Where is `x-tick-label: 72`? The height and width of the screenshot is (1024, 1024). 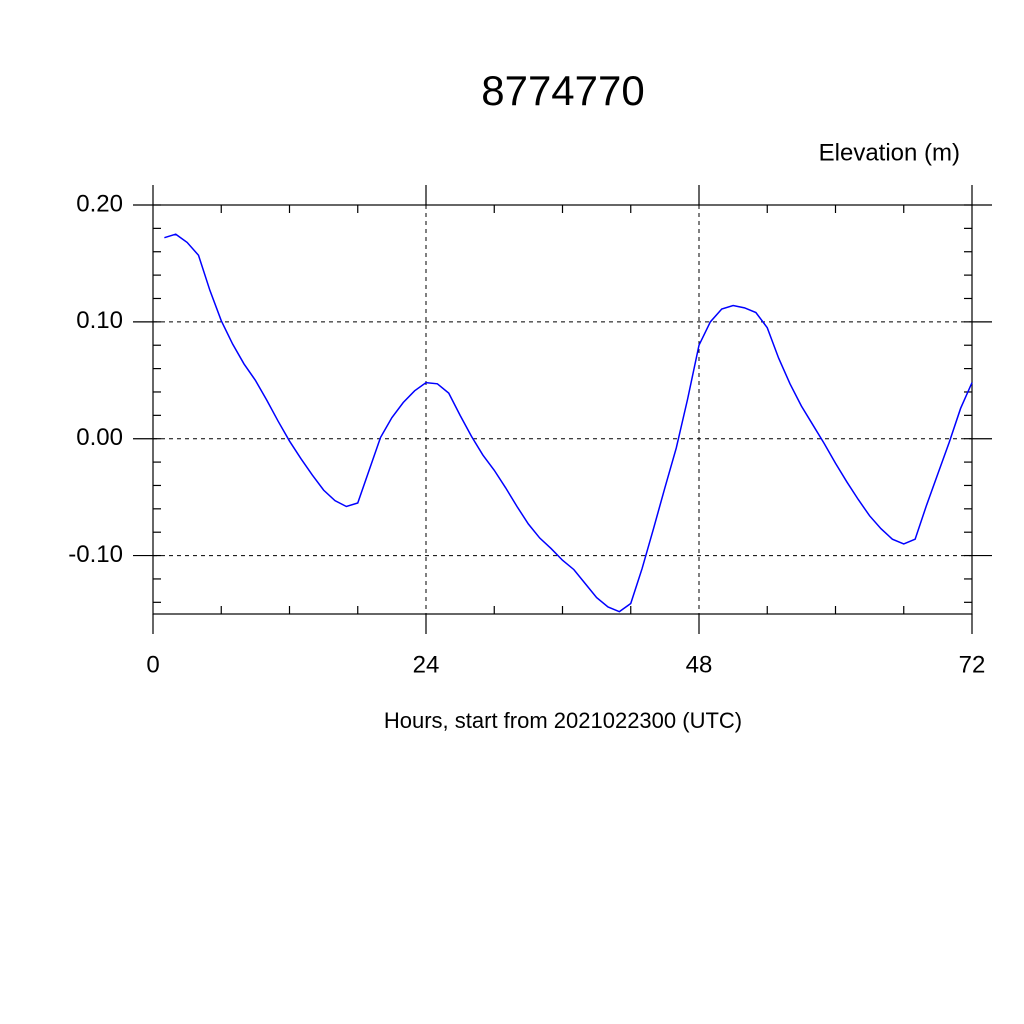 x-tick-label: 72 is located at coordinates (972, 664).